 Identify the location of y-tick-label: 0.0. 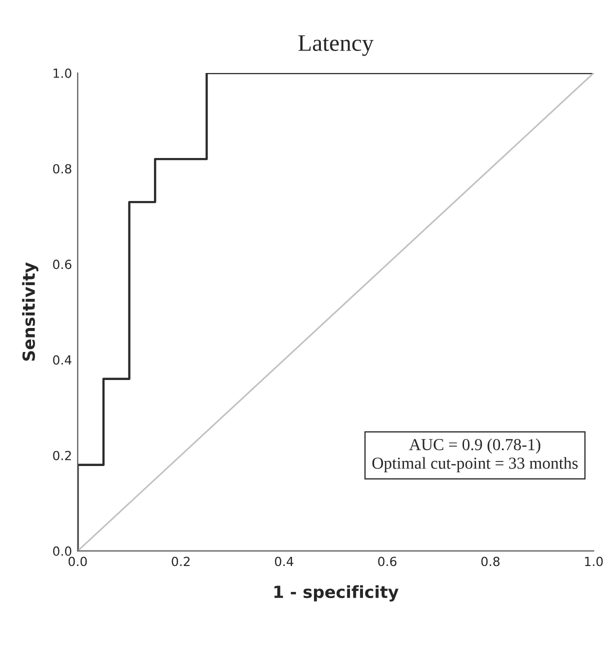
(62, 551).